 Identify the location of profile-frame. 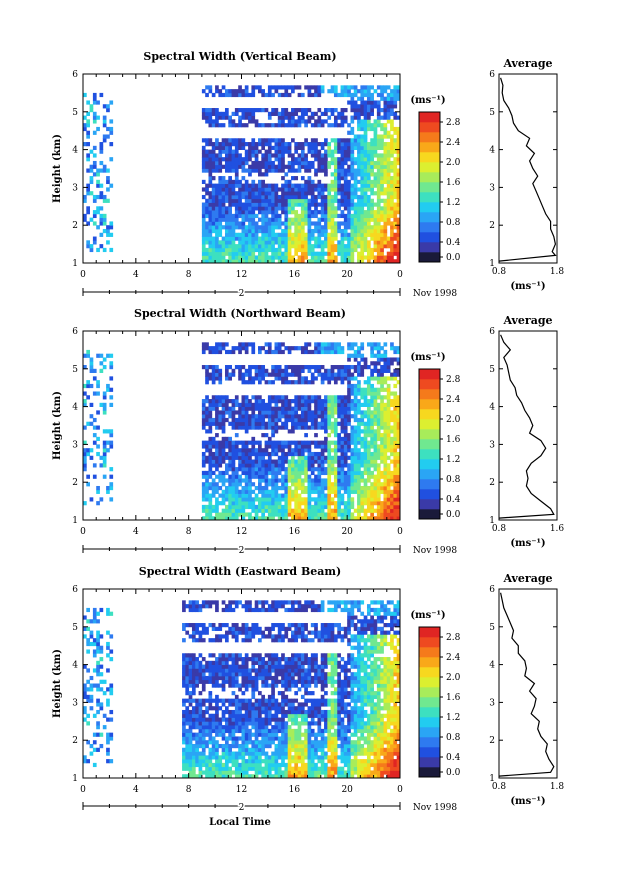
(528, 168).